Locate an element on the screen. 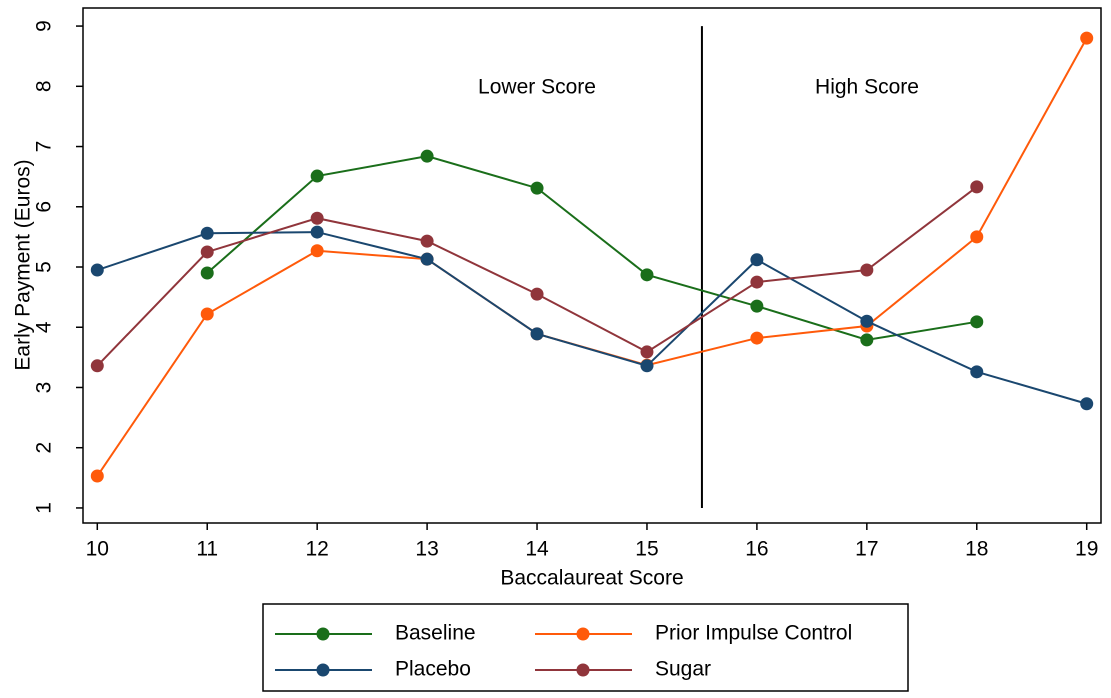 This screenshot has width=1111, height=698. annotation: High Score is located at coordinates (867, 87).